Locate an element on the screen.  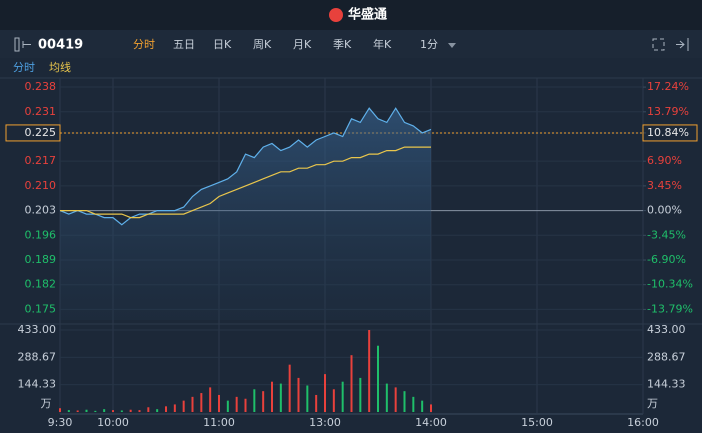
logo: 华盛通 is located at coordinates (367, 15).